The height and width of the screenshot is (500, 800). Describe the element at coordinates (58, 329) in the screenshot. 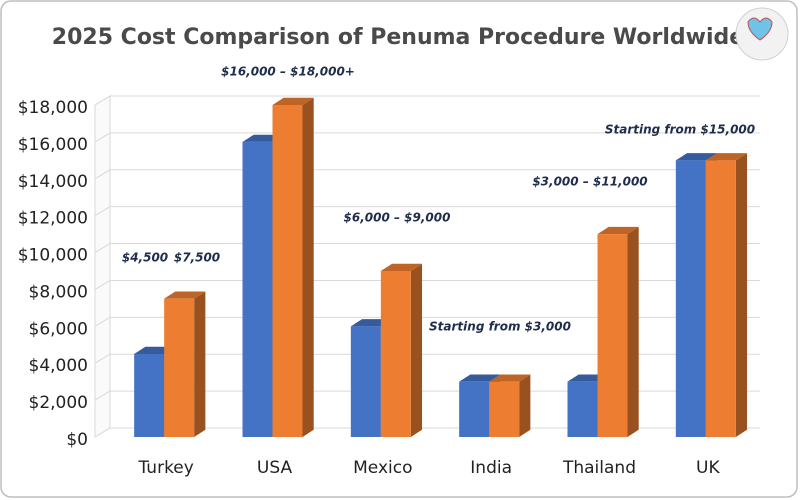

I see `y-tick-label: $6,000` at that location.